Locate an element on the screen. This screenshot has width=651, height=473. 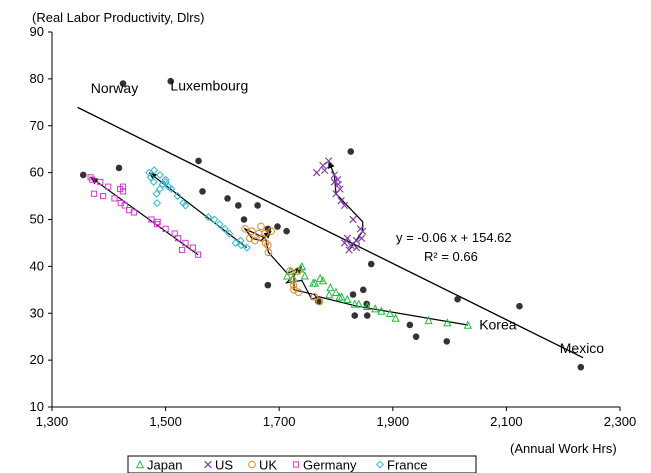
country-label: Korea is located at coordinates (498, 325).